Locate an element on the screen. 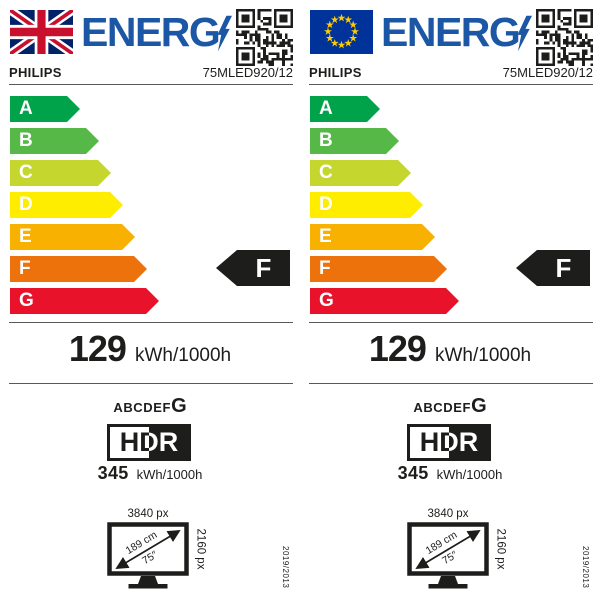 The image size is (600, 600). eu-flag-icon is located at coordinates (341, 32).